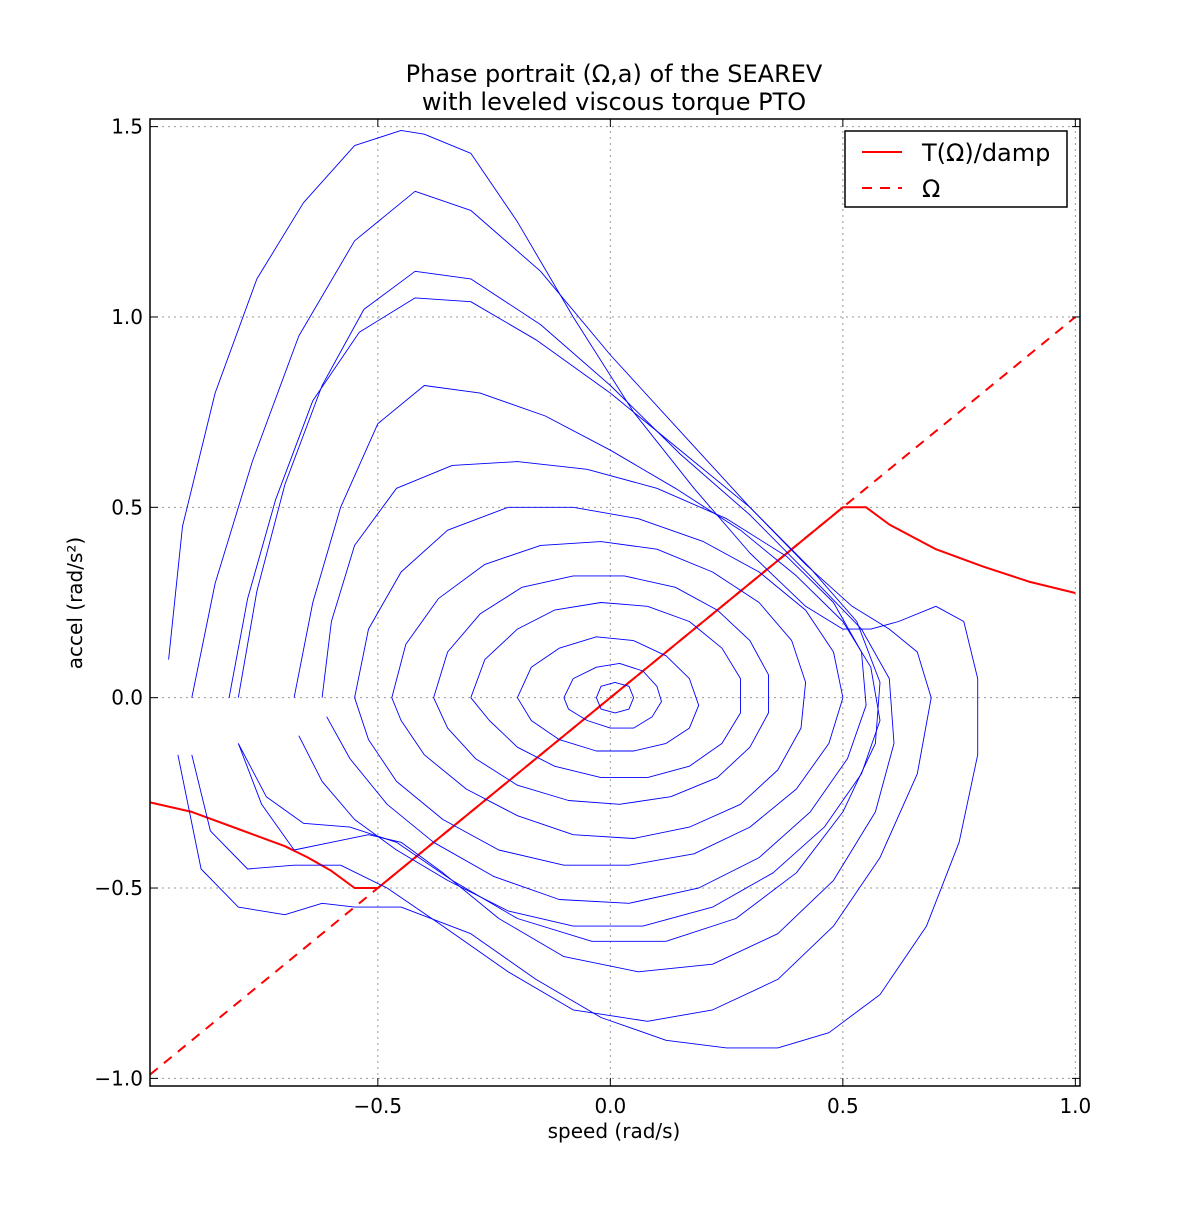 This screenshot has height=1207, width=1200. What do you see at coordinates (127, 127) in the screenshot?
I see `y-tick-label: 1.5` at bounding box center [127, 127].